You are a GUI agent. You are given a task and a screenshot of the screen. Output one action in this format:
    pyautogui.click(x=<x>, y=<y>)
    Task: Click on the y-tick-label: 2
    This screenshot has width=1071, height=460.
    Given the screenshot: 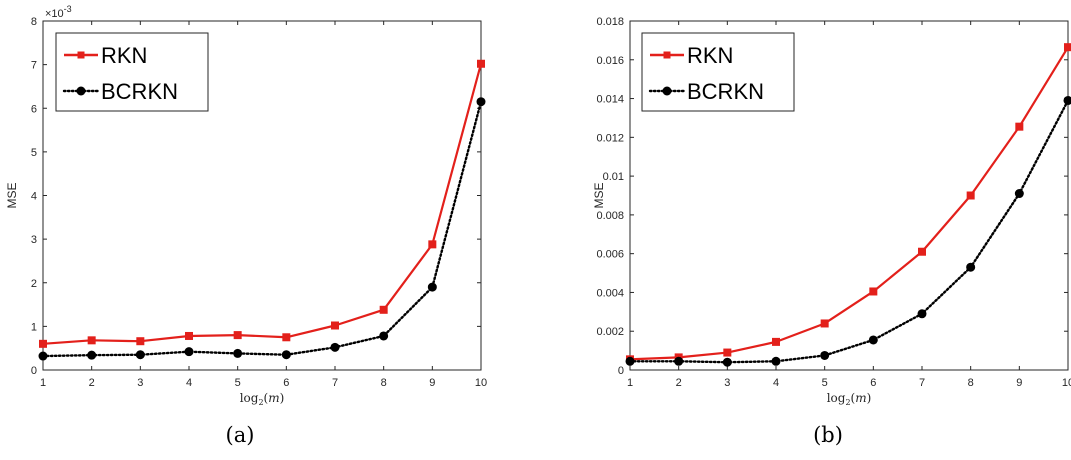 What is the action you would take?
    pyautogui.click(x=34, y=284)
    